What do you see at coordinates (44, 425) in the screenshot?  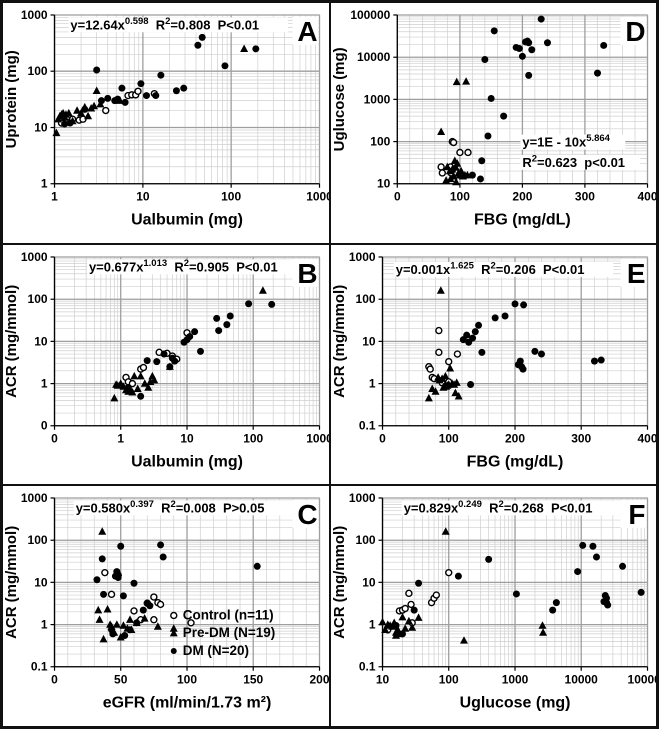 I see `y-tick-label: 0` at bounding box center [44, 425].